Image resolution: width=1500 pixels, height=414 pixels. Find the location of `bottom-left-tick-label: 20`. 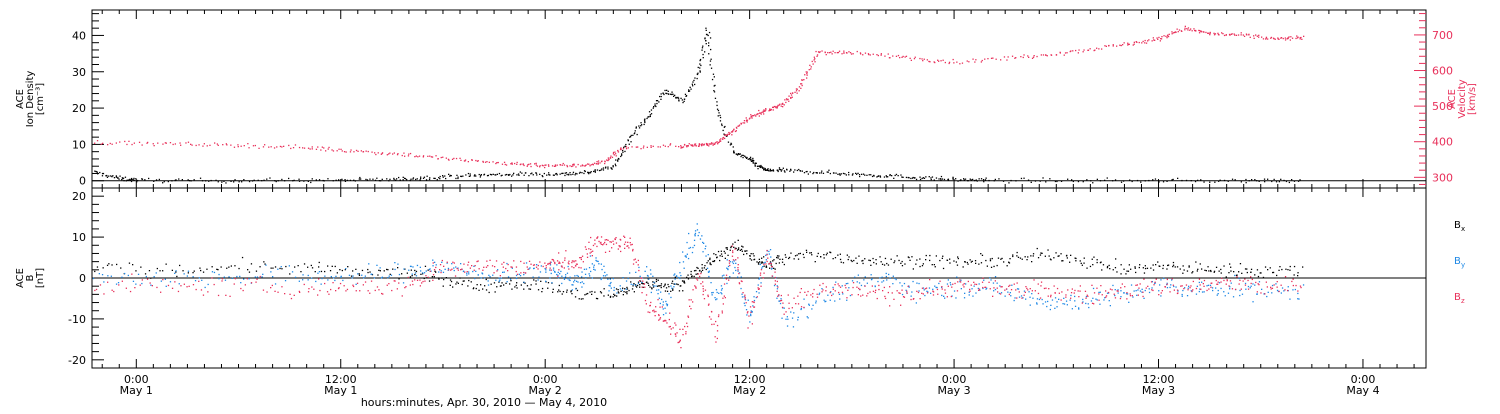

bottom-left-tick-label: 20 is located at coordinates (79, 196).